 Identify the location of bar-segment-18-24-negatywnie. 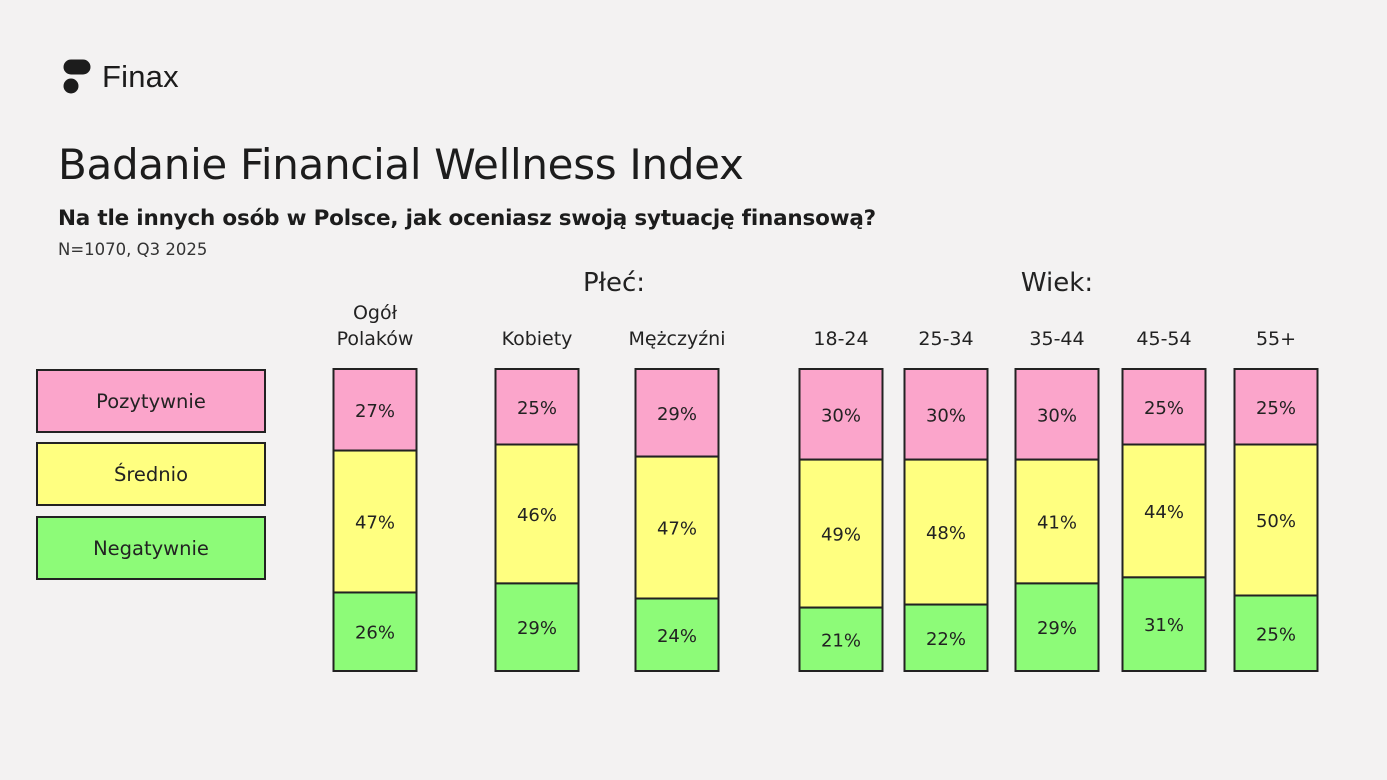
(841, 639).